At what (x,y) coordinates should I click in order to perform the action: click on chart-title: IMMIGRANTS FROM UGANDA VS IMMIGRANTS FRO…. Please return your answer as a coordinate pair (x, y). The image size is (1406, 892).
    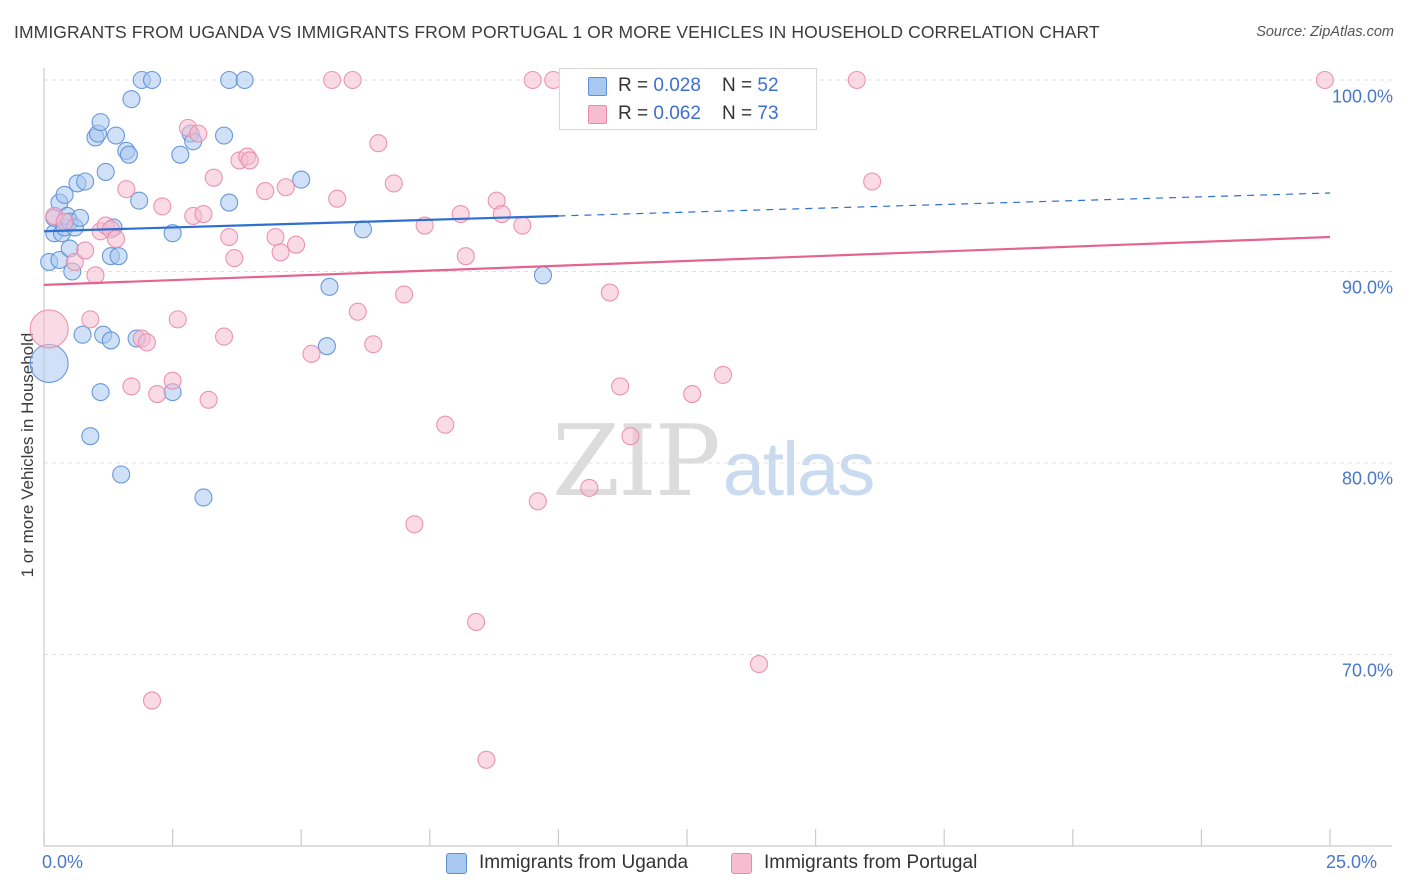
    Looking at the image, I should click on (557, 32).